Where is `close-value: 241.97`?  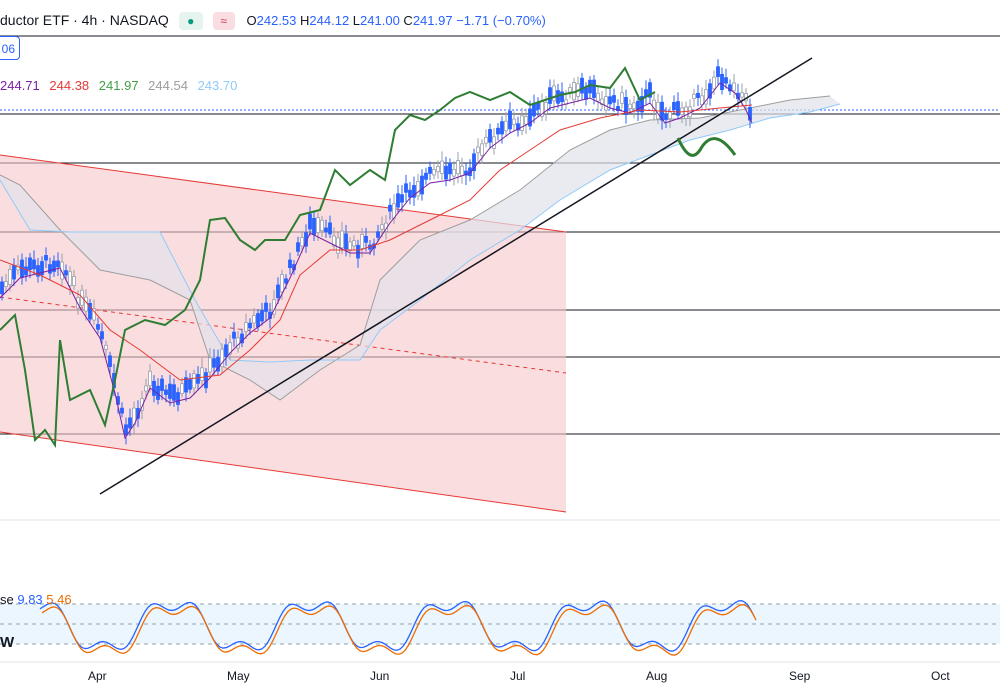 close-value: 241.97 is located at coordinates (432, 20).